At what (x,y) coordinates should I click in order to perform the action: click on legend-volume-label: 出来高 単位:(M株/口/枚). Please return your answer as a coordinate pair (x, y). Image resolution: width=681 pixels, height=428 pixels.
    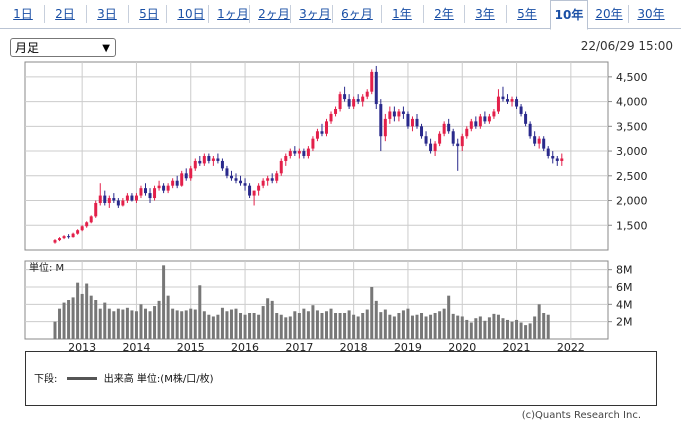
    Looking at the image, I should click on (158, 379).